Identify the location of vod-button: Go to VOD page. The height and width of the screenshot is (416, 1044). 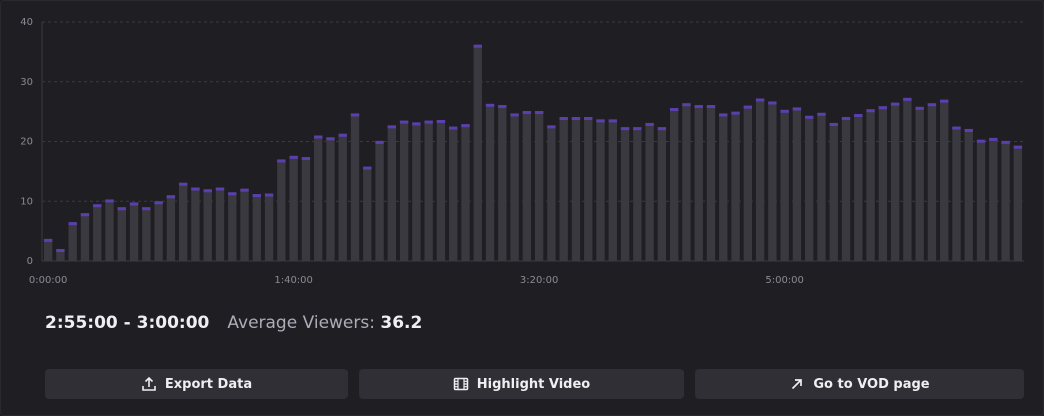
(859, 384).